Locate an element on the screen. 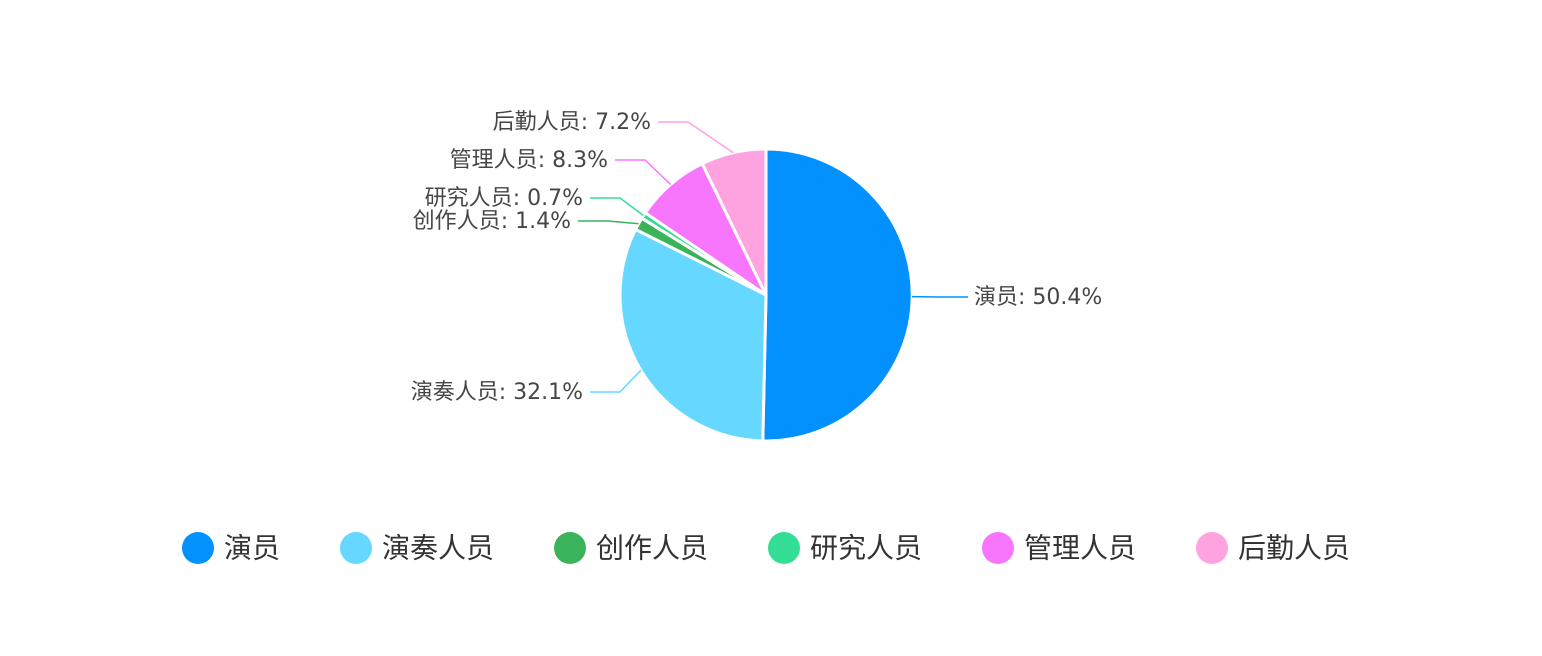  legend-label: 研究人员 is located at coordinates (866, 548).